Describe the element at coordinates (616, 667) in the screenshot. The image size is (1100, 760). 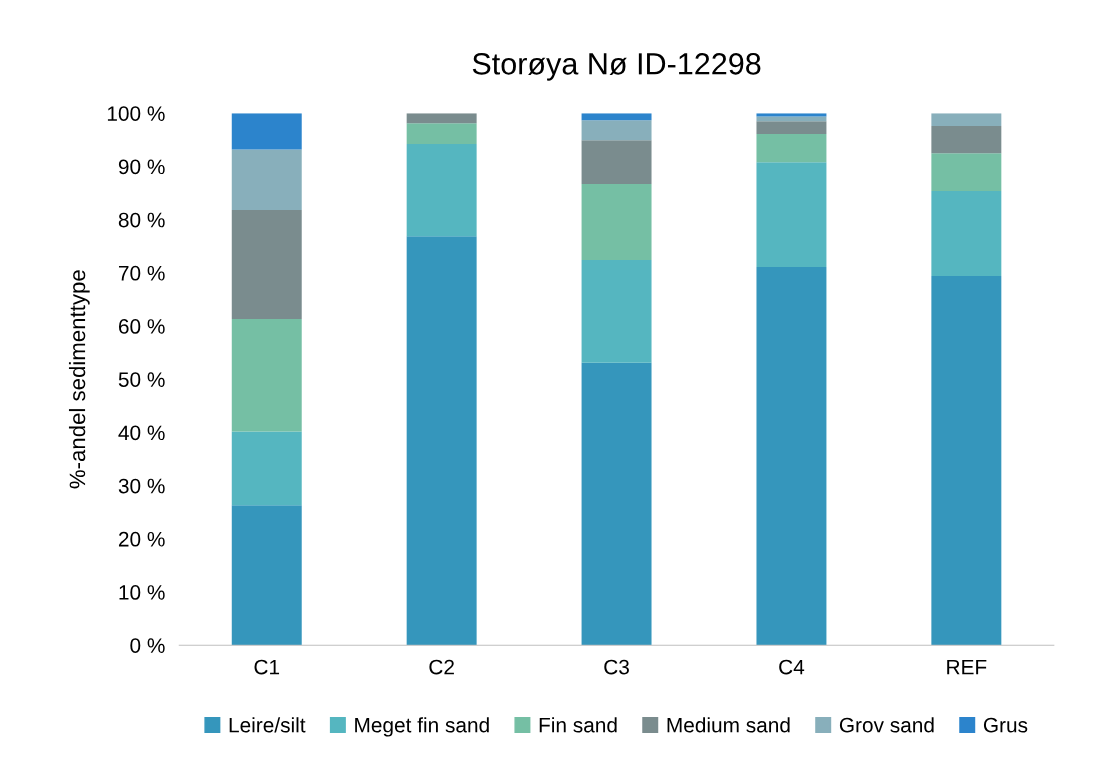
I see `x-tick-label: C3` at that location.